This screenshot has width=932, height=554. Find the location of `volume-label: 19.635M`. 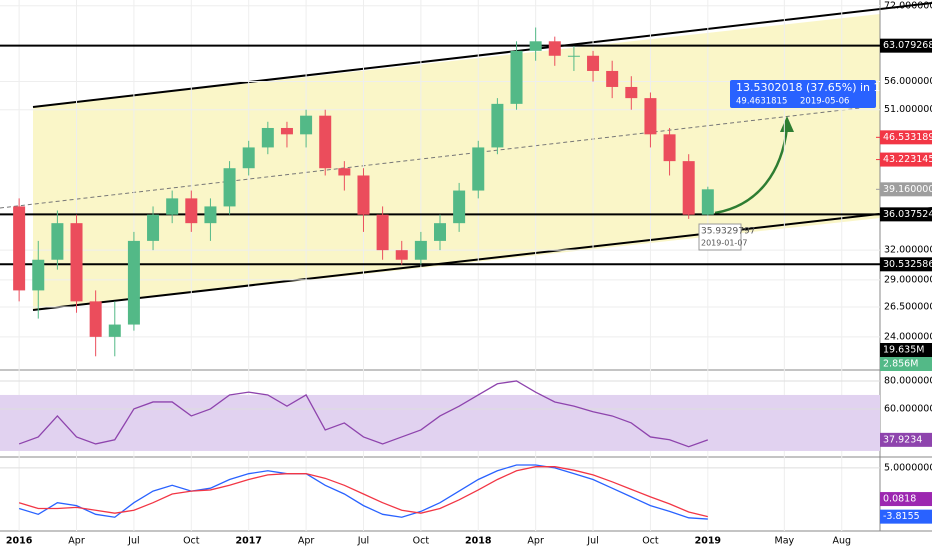

volume-label: 19.635M is located at coordinates (903, 350).